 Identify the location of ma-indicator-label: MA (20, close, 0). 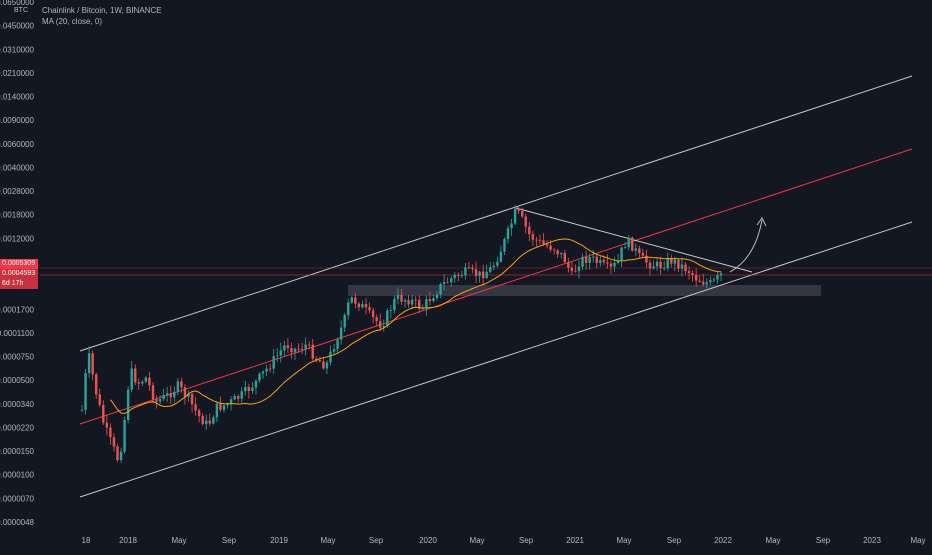
(72, 21).